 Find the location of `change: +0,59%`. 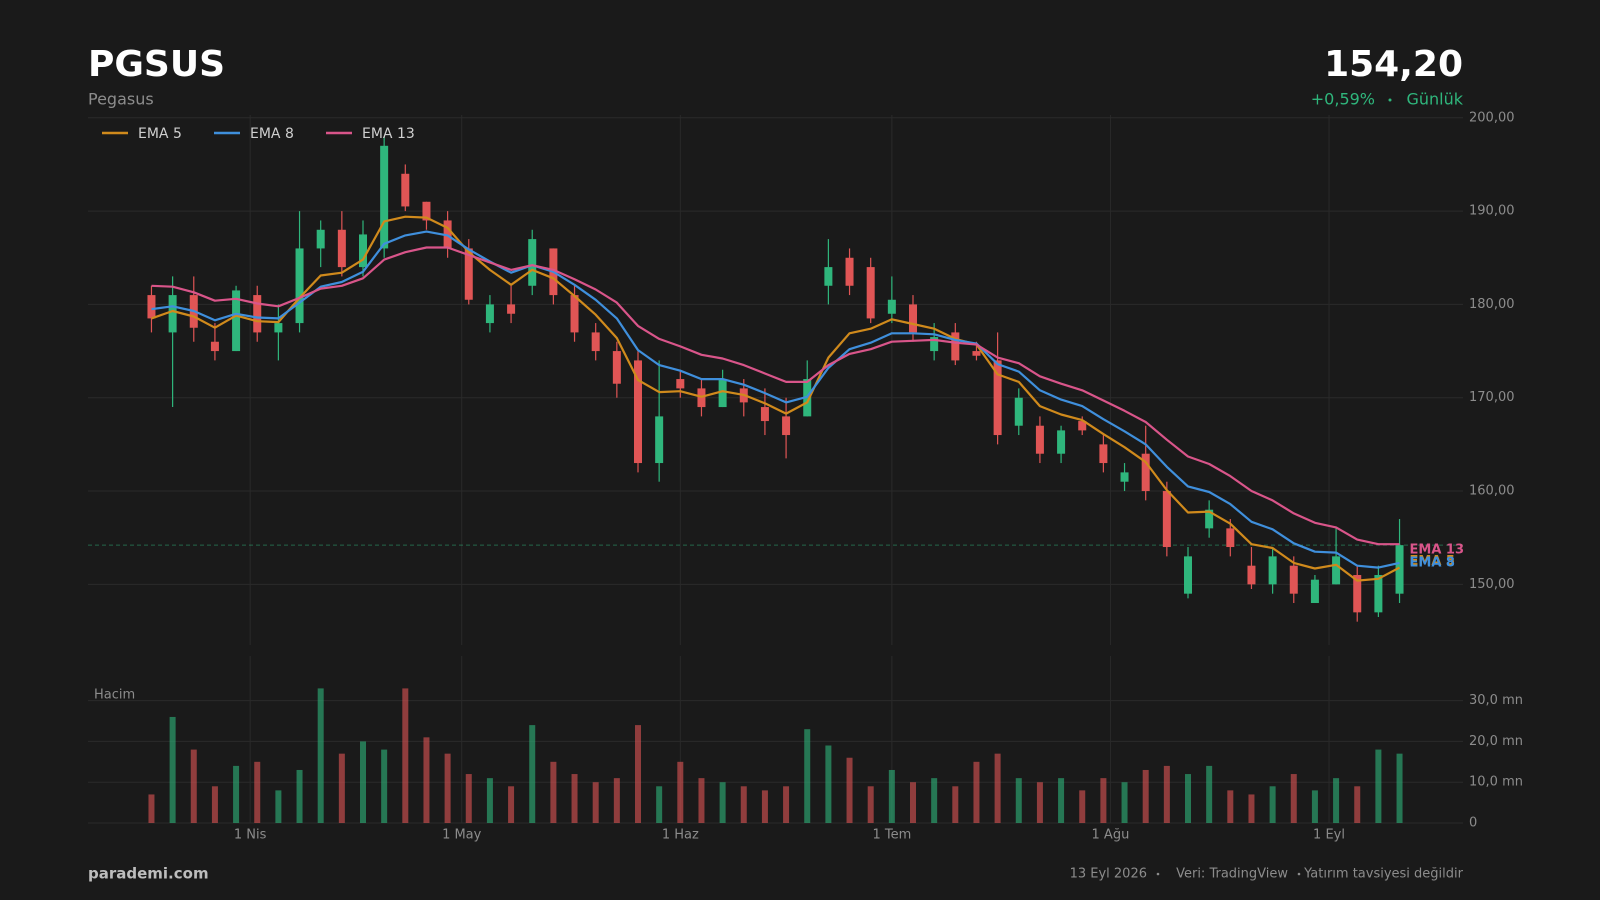

change: +0,59% is located at coordinates (1343, 99).